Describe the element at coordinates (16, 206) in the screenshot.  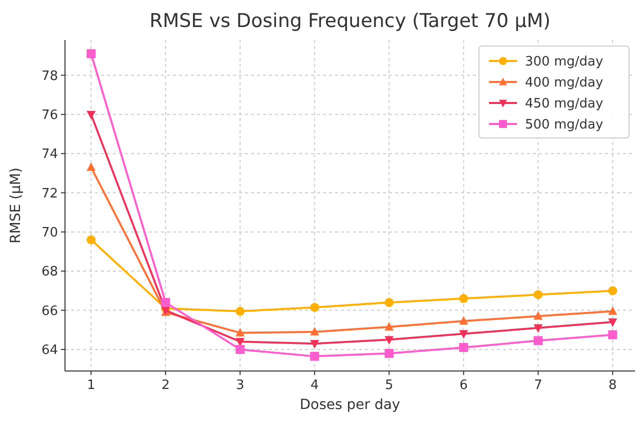
I see `y-axis-title: RMSE (µM)` at that location.